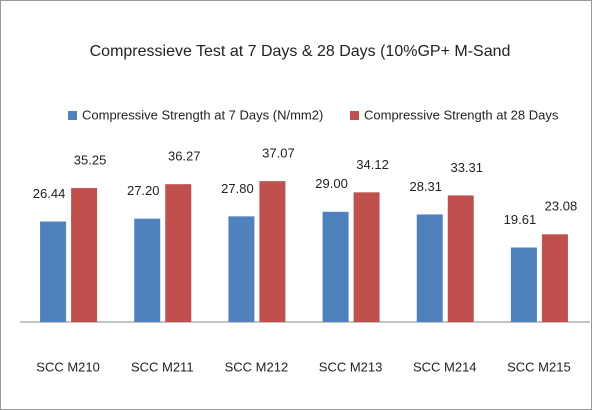  I want to click on data-label: 27.20, so click(143, 190).